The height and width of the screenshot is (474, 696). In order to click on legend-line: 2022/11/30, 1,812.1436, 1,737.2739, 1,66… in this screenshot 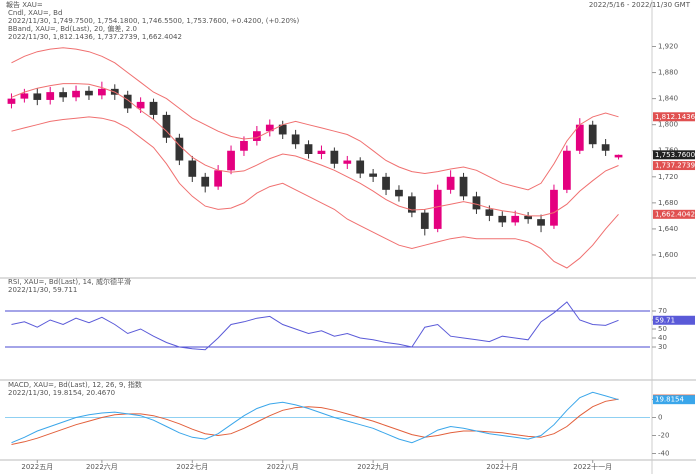, I will do `click(95, 37)`.